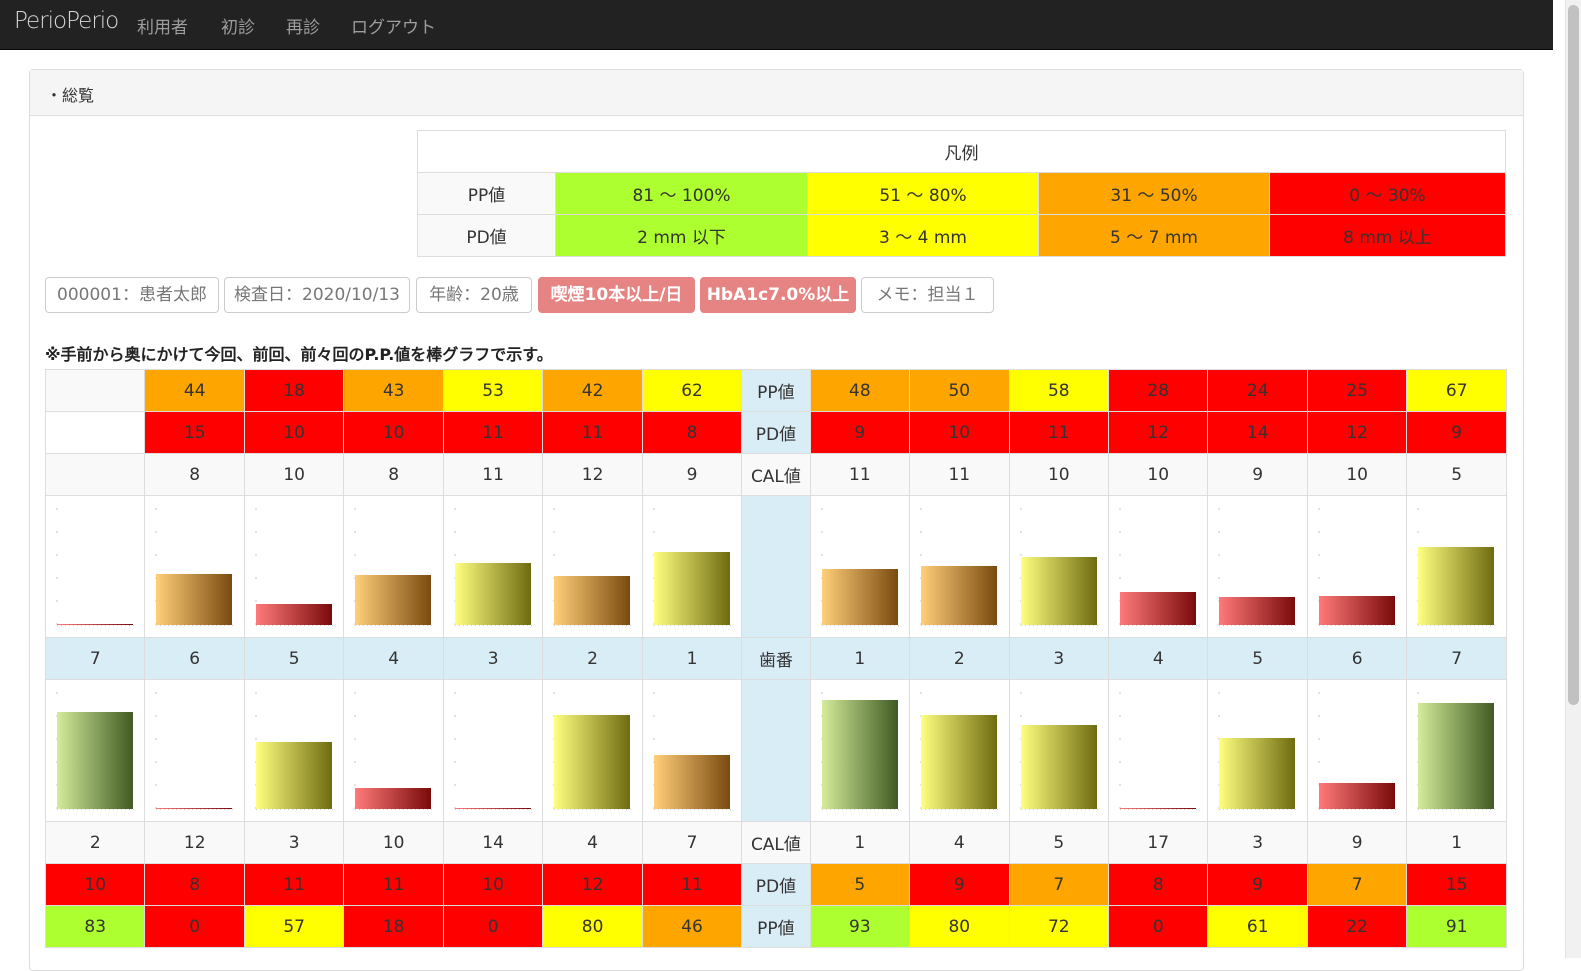 Image resolution: width=1581 pixels, height=971 pixels. I want to click on lower-cal-cell: 14, so click(493, 842).